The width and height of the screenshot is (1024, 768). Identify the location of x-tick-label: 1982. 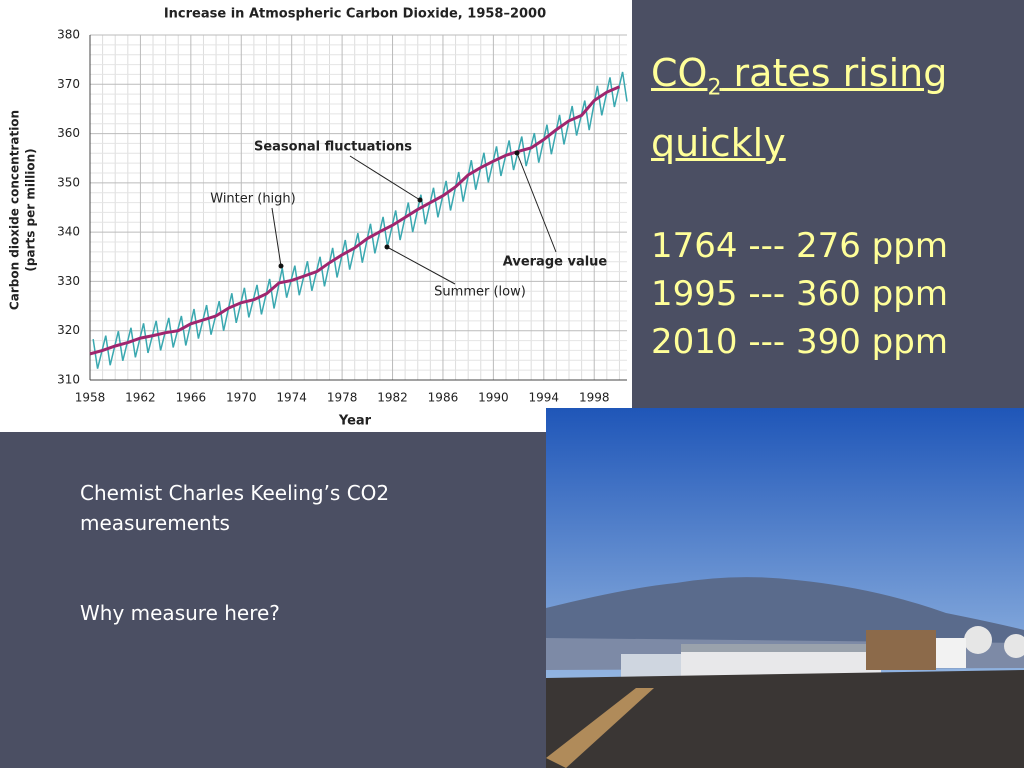
(392, 398).